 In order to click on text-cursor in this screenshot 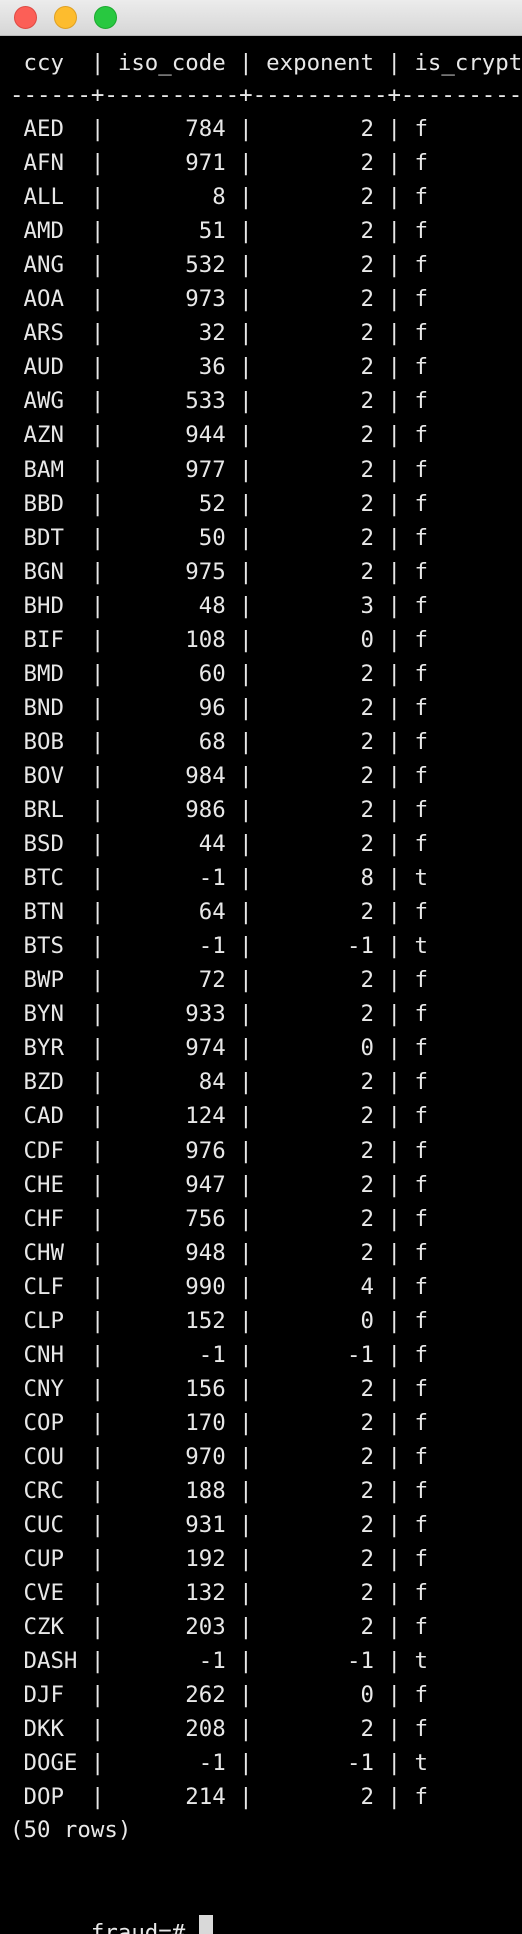, I will do `click(205, 1924)`.